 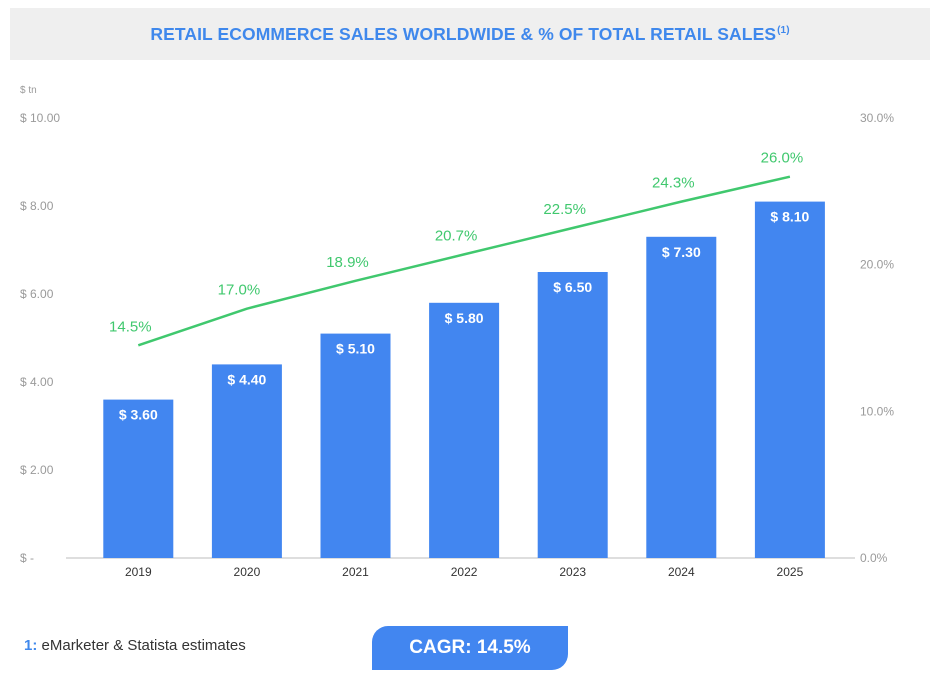 What do you see at coordinates (355, 349) in the screenshot?
I see `bar-value-label: $ 5.10` at bounding box center [355, 349].